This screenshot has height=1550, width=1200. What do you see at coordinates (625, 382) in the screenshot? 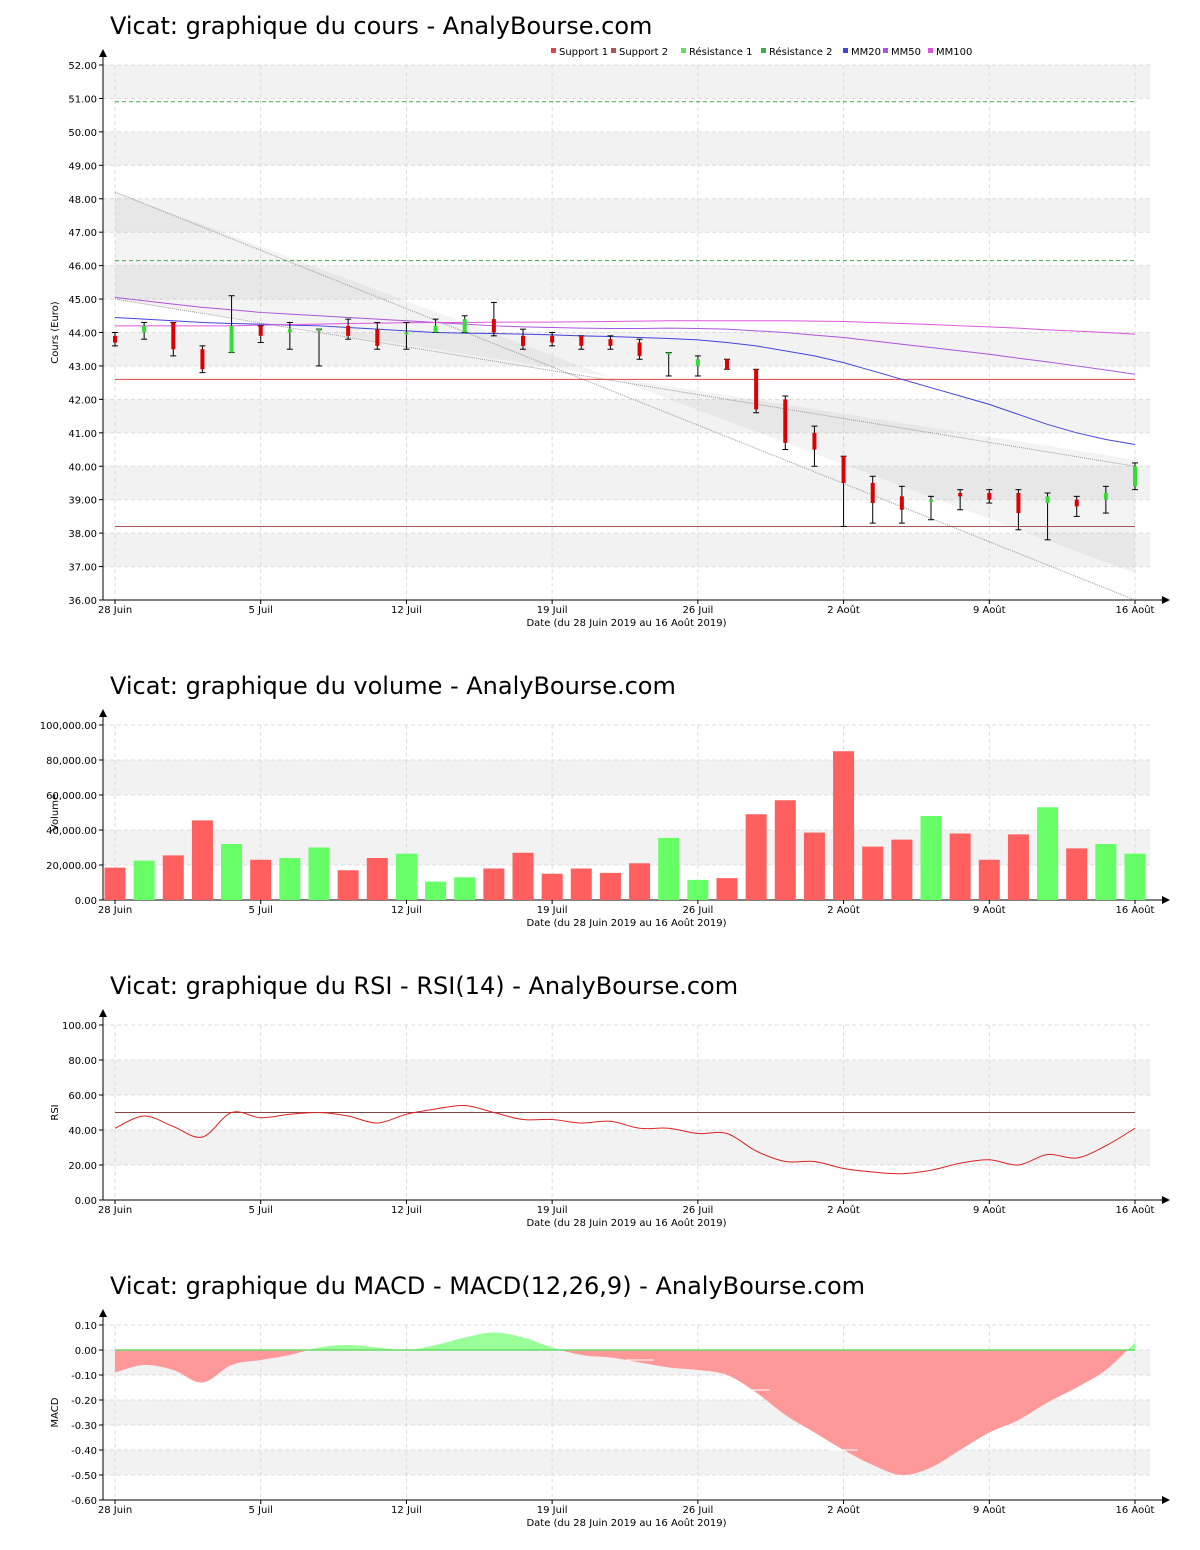
I see `trend-channel-upper-line` at bounding box center [625, 382].